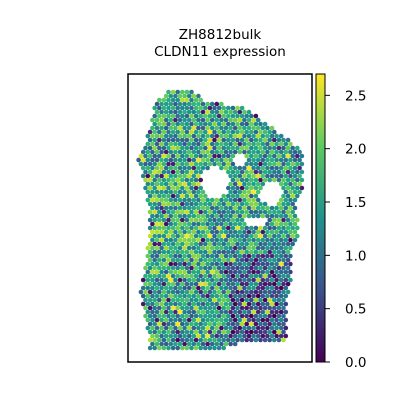  What do you see at coordinates (355, 96) in the screenshot?
I see `colorbar-tick-label: 2.5` at bounding box center [355, 96].